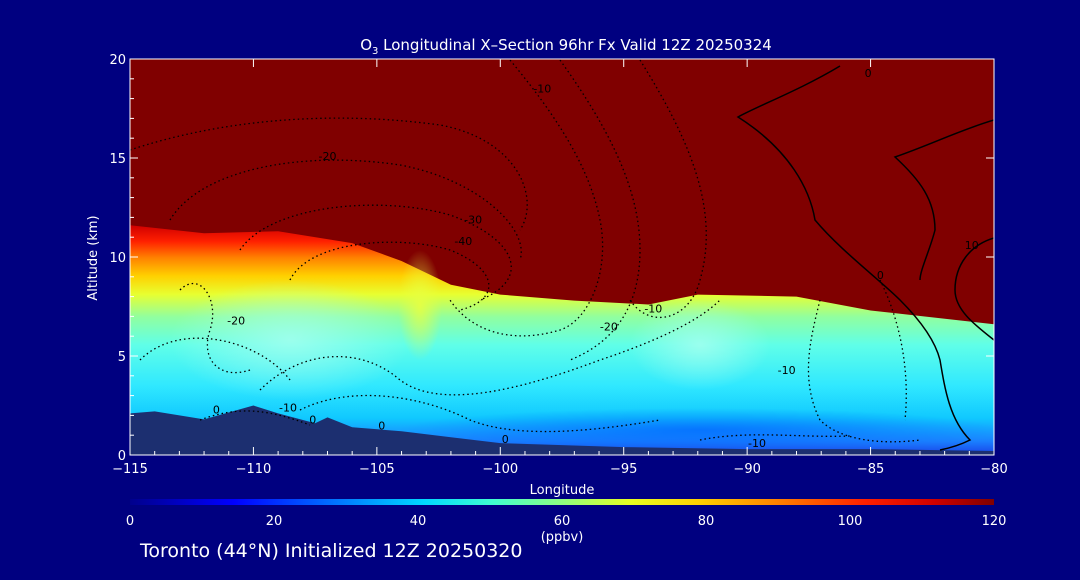 The width and height of the screenshot is (1080, 580). I want to click on terrain, so click(562, 430).